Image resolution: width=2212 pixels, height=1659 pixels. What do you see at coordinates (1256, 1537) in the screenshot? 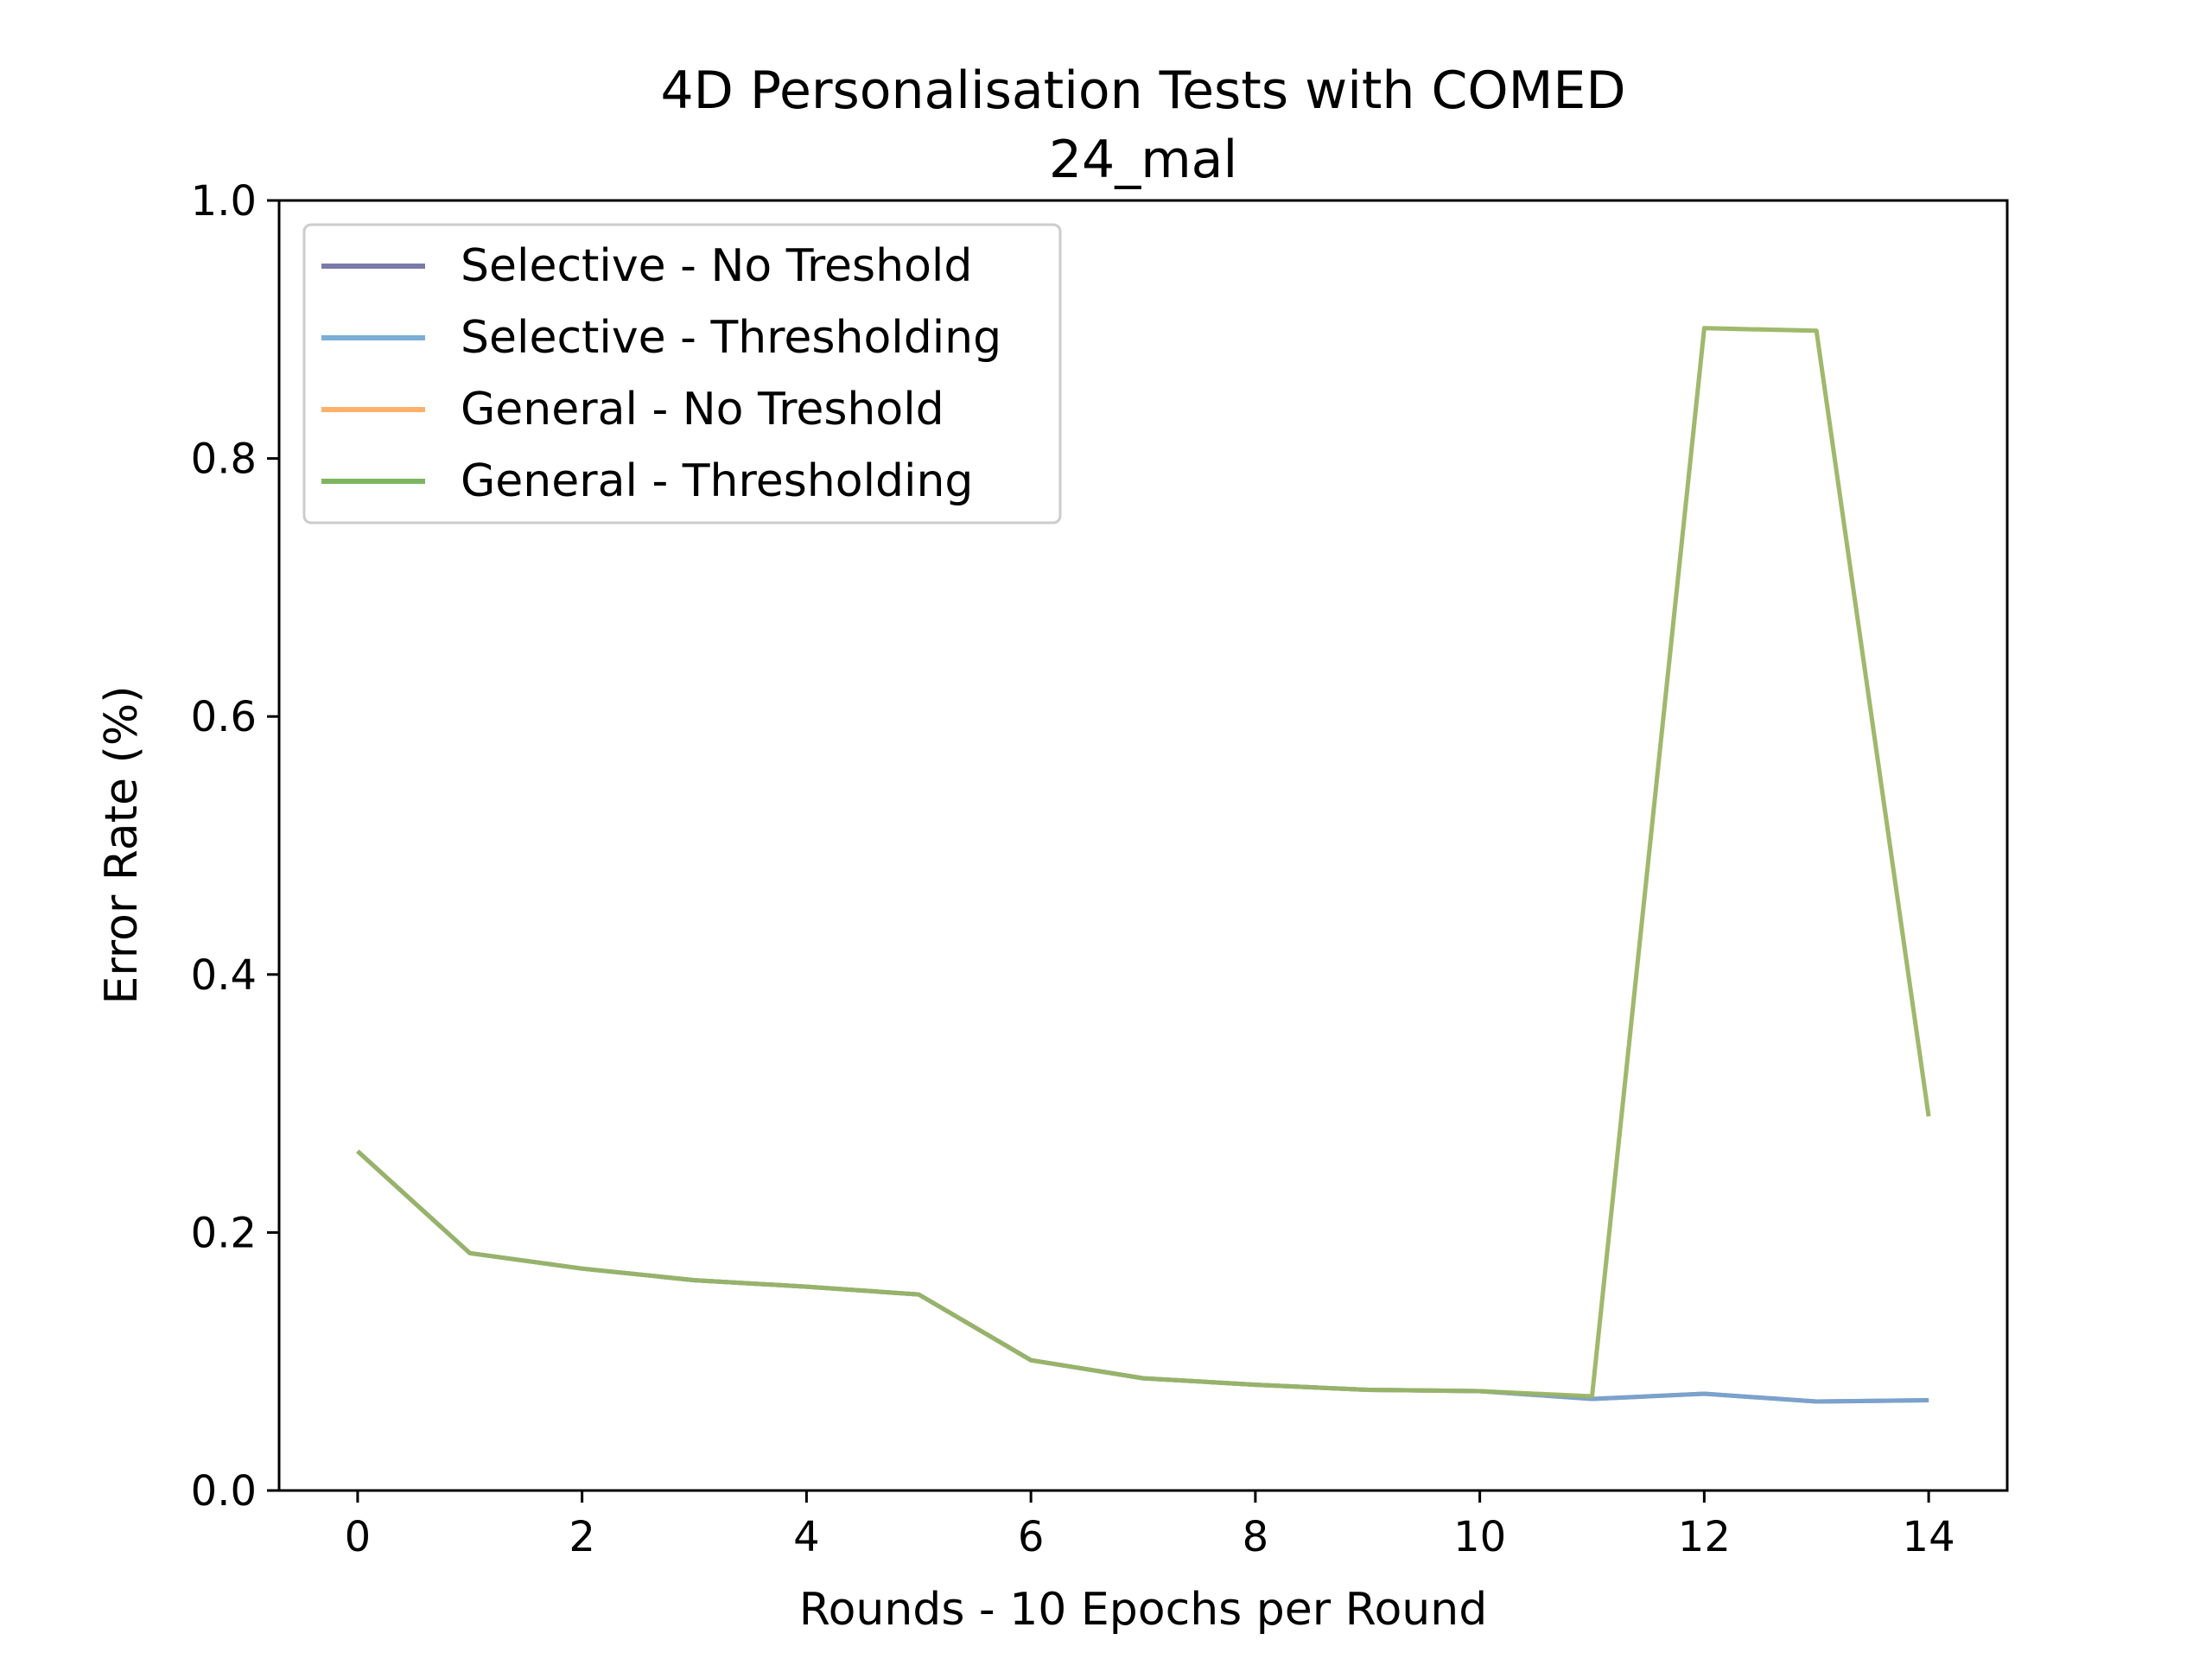
I see `x-tick-label: 8` at bounding box center [1256, 1537].